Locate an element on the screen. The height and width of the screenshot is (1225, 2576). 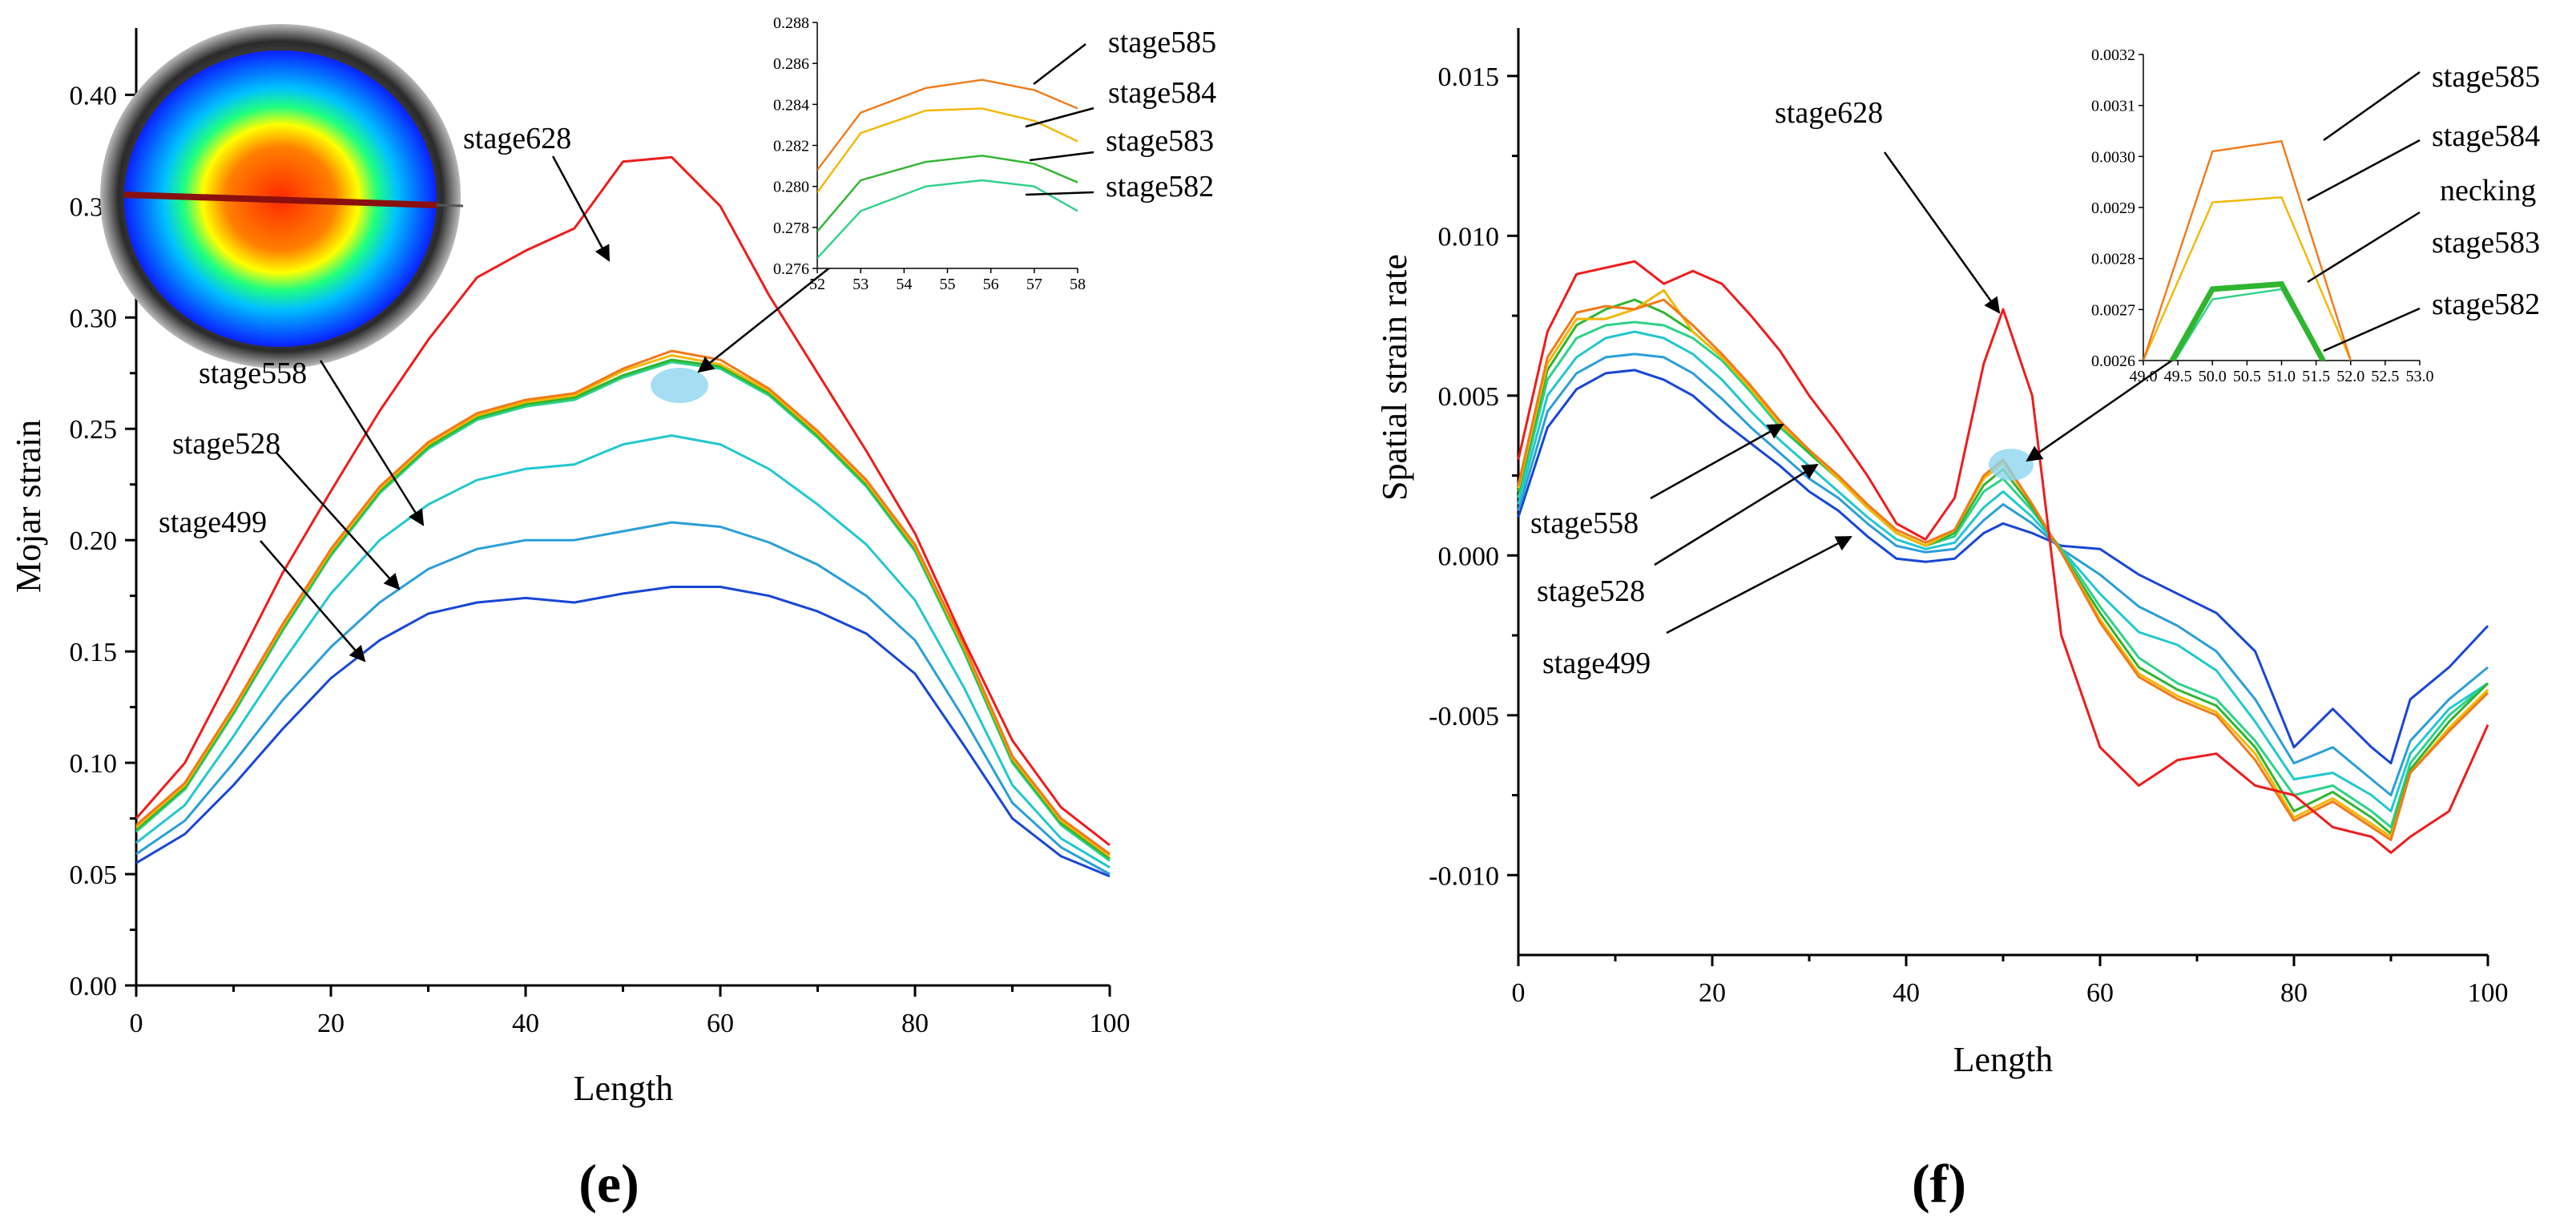
y-tick-label: -0.010 is located at coordinates (1464, 876).